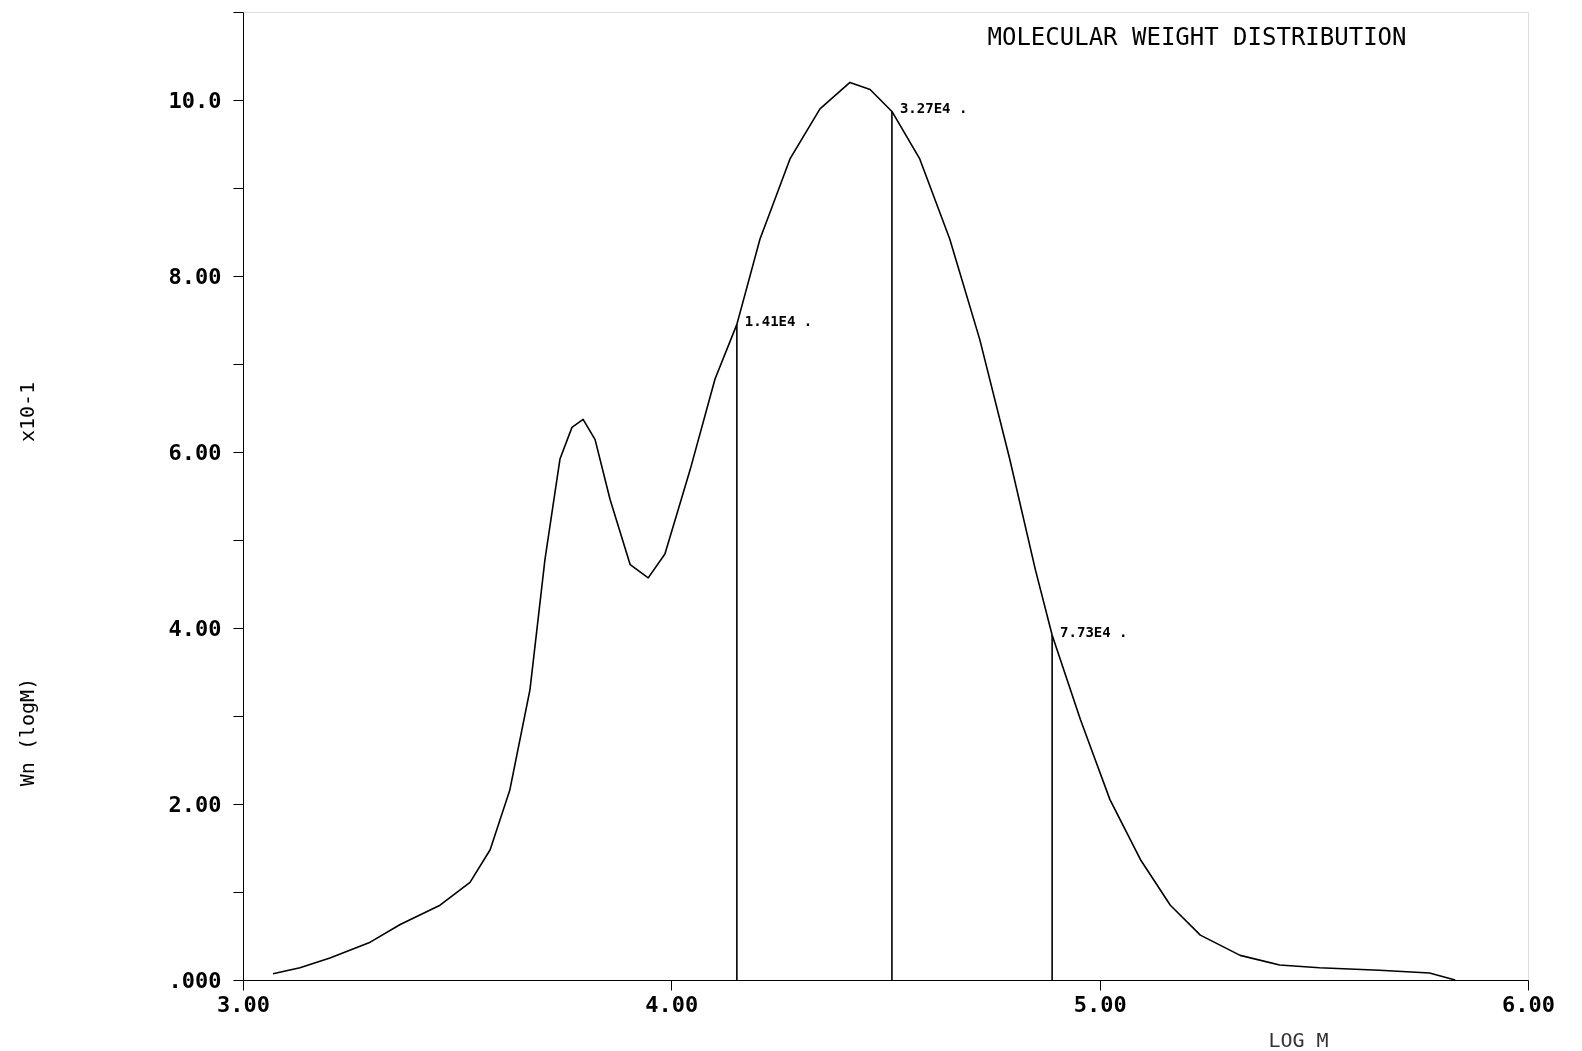 This screenshot has height=1051, width=1582. Describe the element at coordinates (195, 628) in the screenshot. I see `y-tick-label: 4.00` at that location.